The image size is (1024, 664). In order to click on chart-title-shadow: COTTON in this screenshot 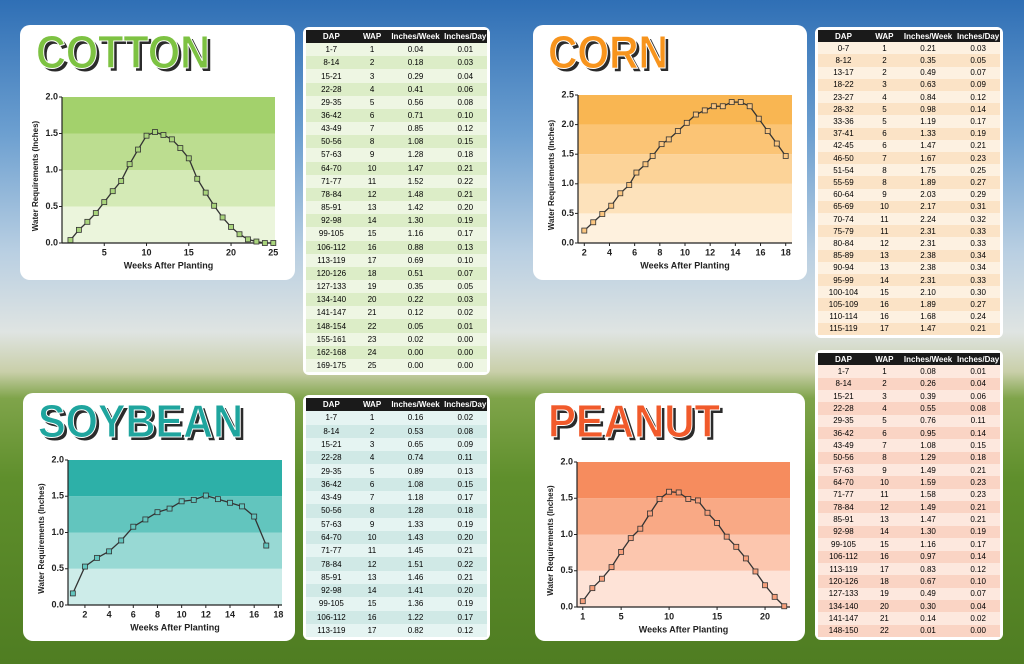, I will do `click(126, 55)`.